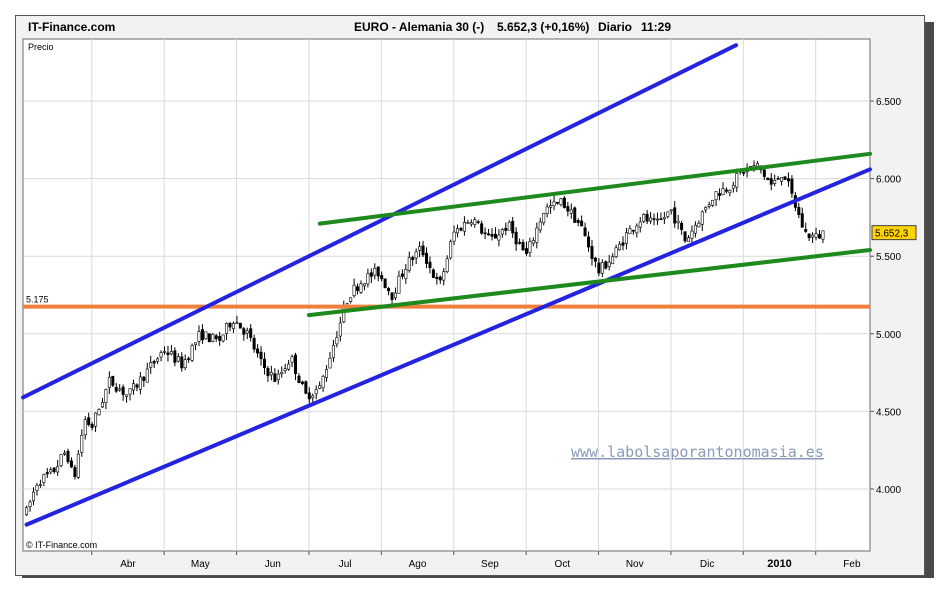  Describe the element at coordinates (61, 545) in the screenshot. I see `copyright: © IT-Finance.com` at that location.